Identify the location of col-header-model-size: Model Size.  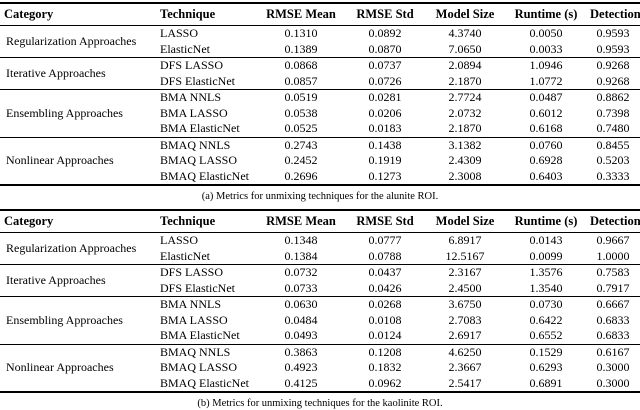
(465, 14).